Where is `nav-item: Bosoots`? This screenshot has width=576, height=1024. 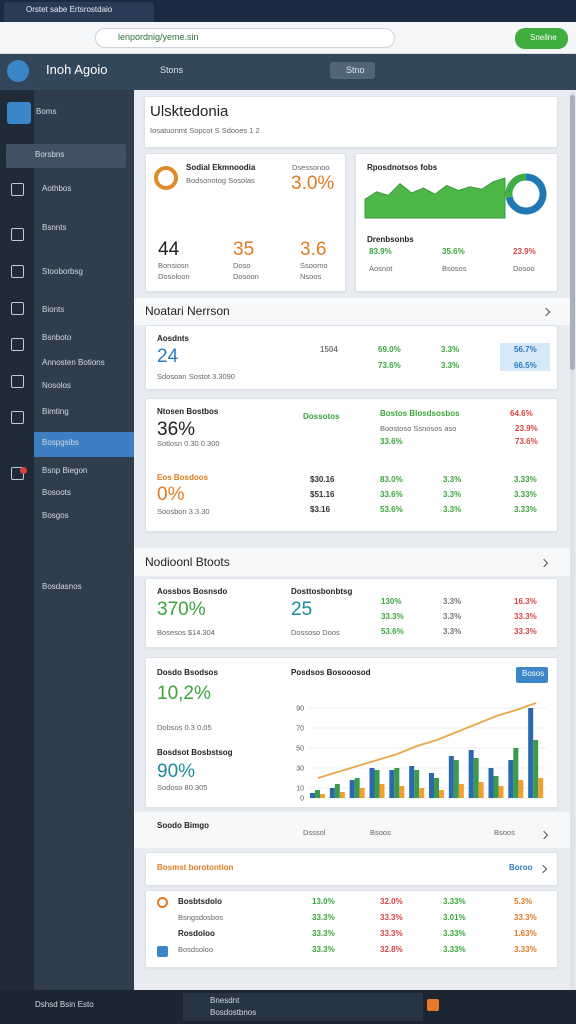
nav-item: Bosoots is located at coordinates (56, 492).